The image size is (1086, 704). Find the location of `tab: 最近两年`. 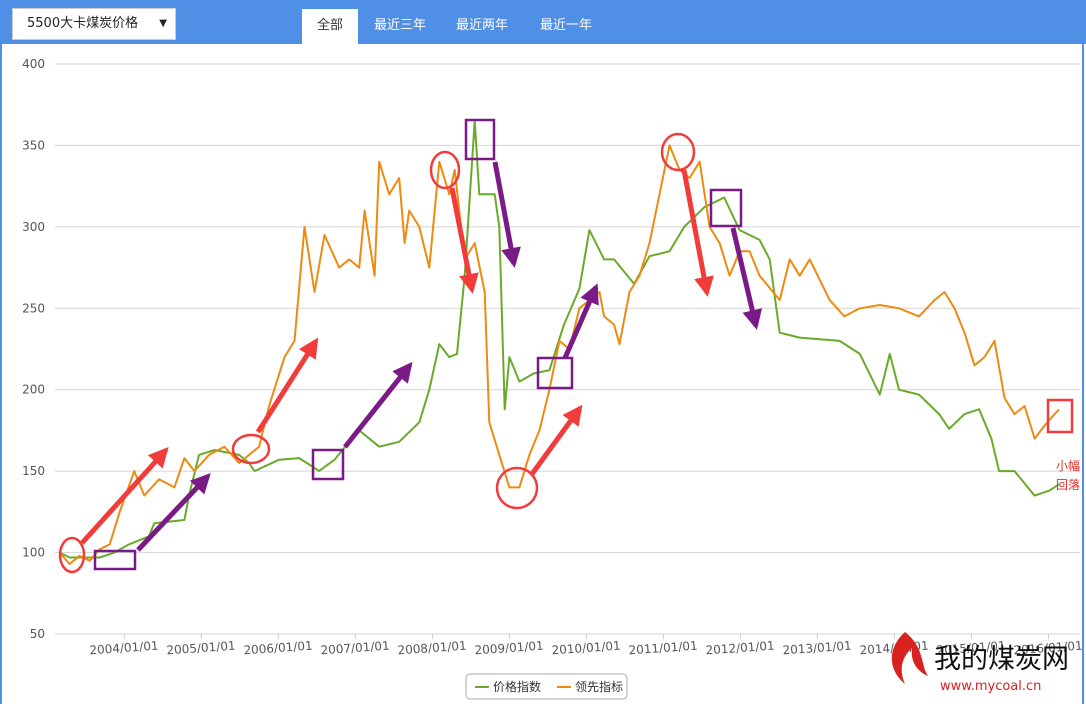

tab: 最近两年 is located at coordinates (481, 25).